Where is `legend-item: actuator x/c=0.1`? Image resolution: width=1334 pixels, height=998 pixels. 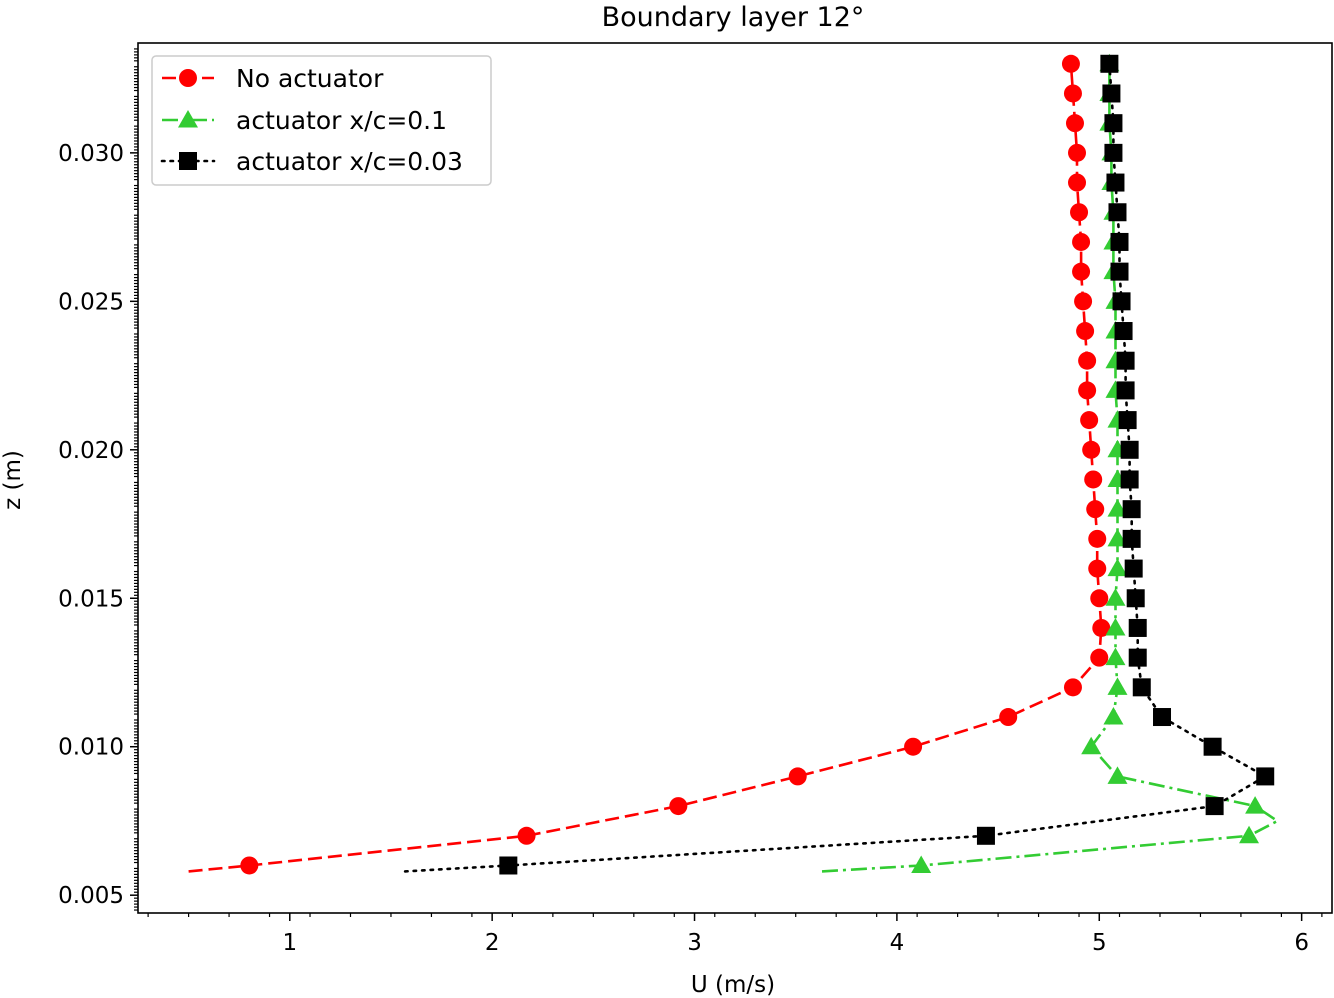 legend-item: actuator x/c=0.1 is located at coordinates (304, 120).